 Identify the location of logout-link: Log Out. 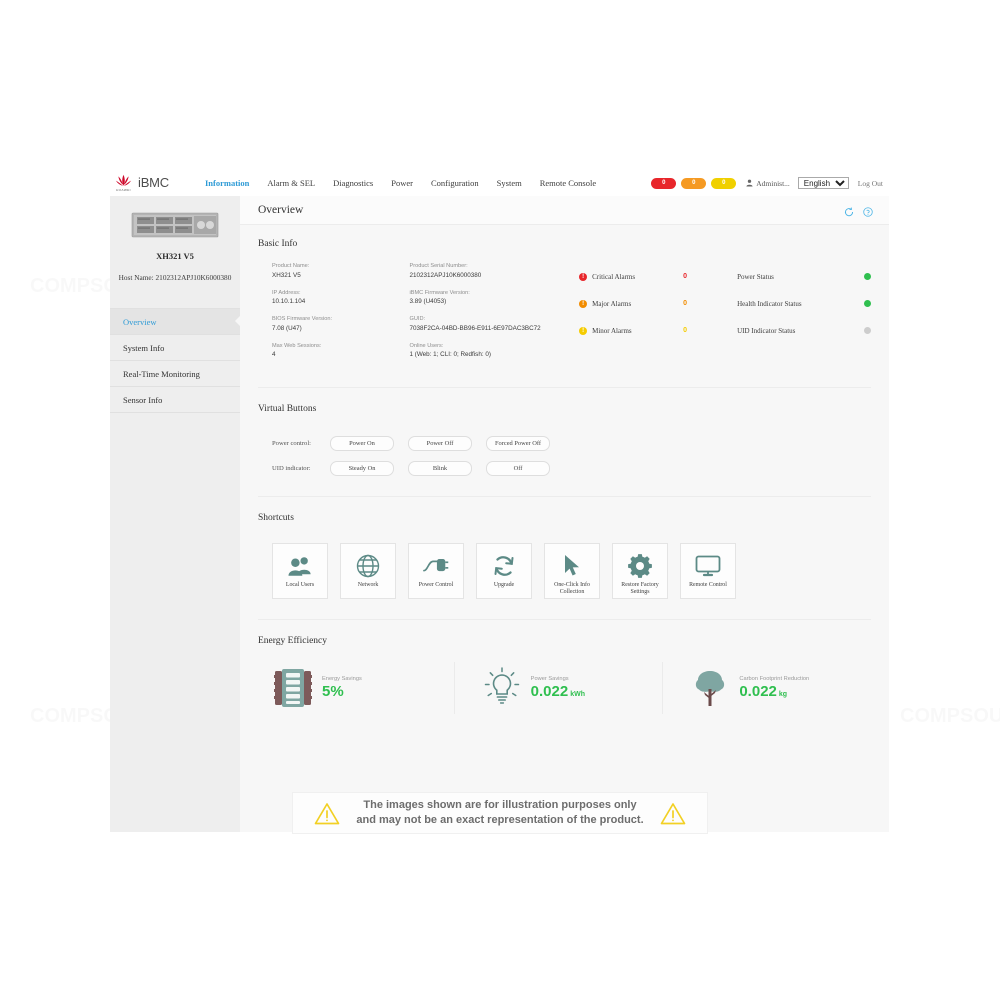
(870, 183).